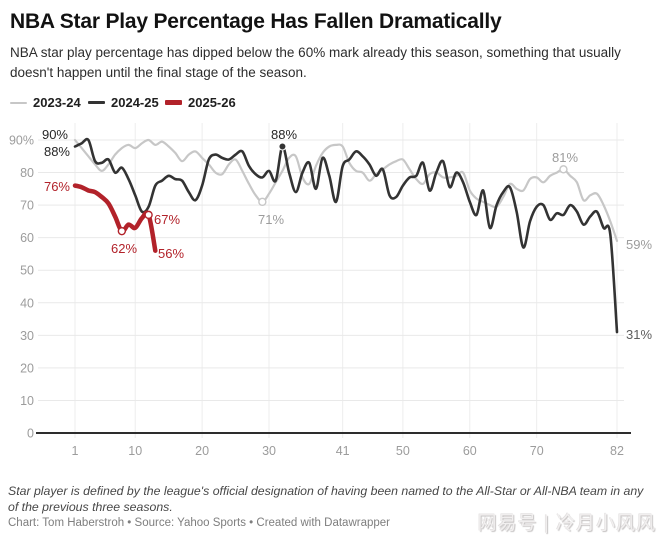  Describe the element at coordinates (57, 102) in the screenshot. I see `legend-label: 2023-24` at that location.